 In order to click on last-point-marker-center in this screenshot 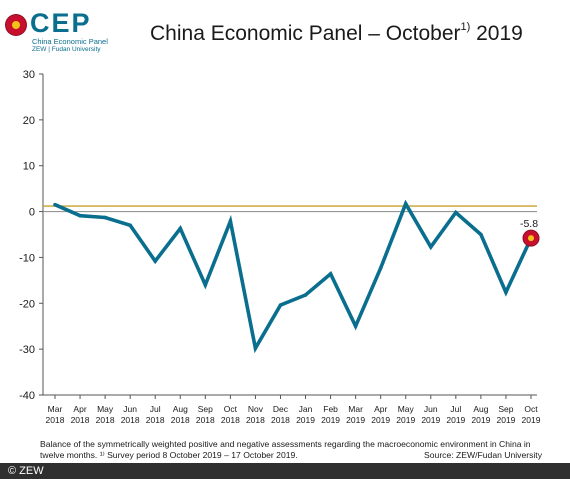, I will do `click(531, 238)`.